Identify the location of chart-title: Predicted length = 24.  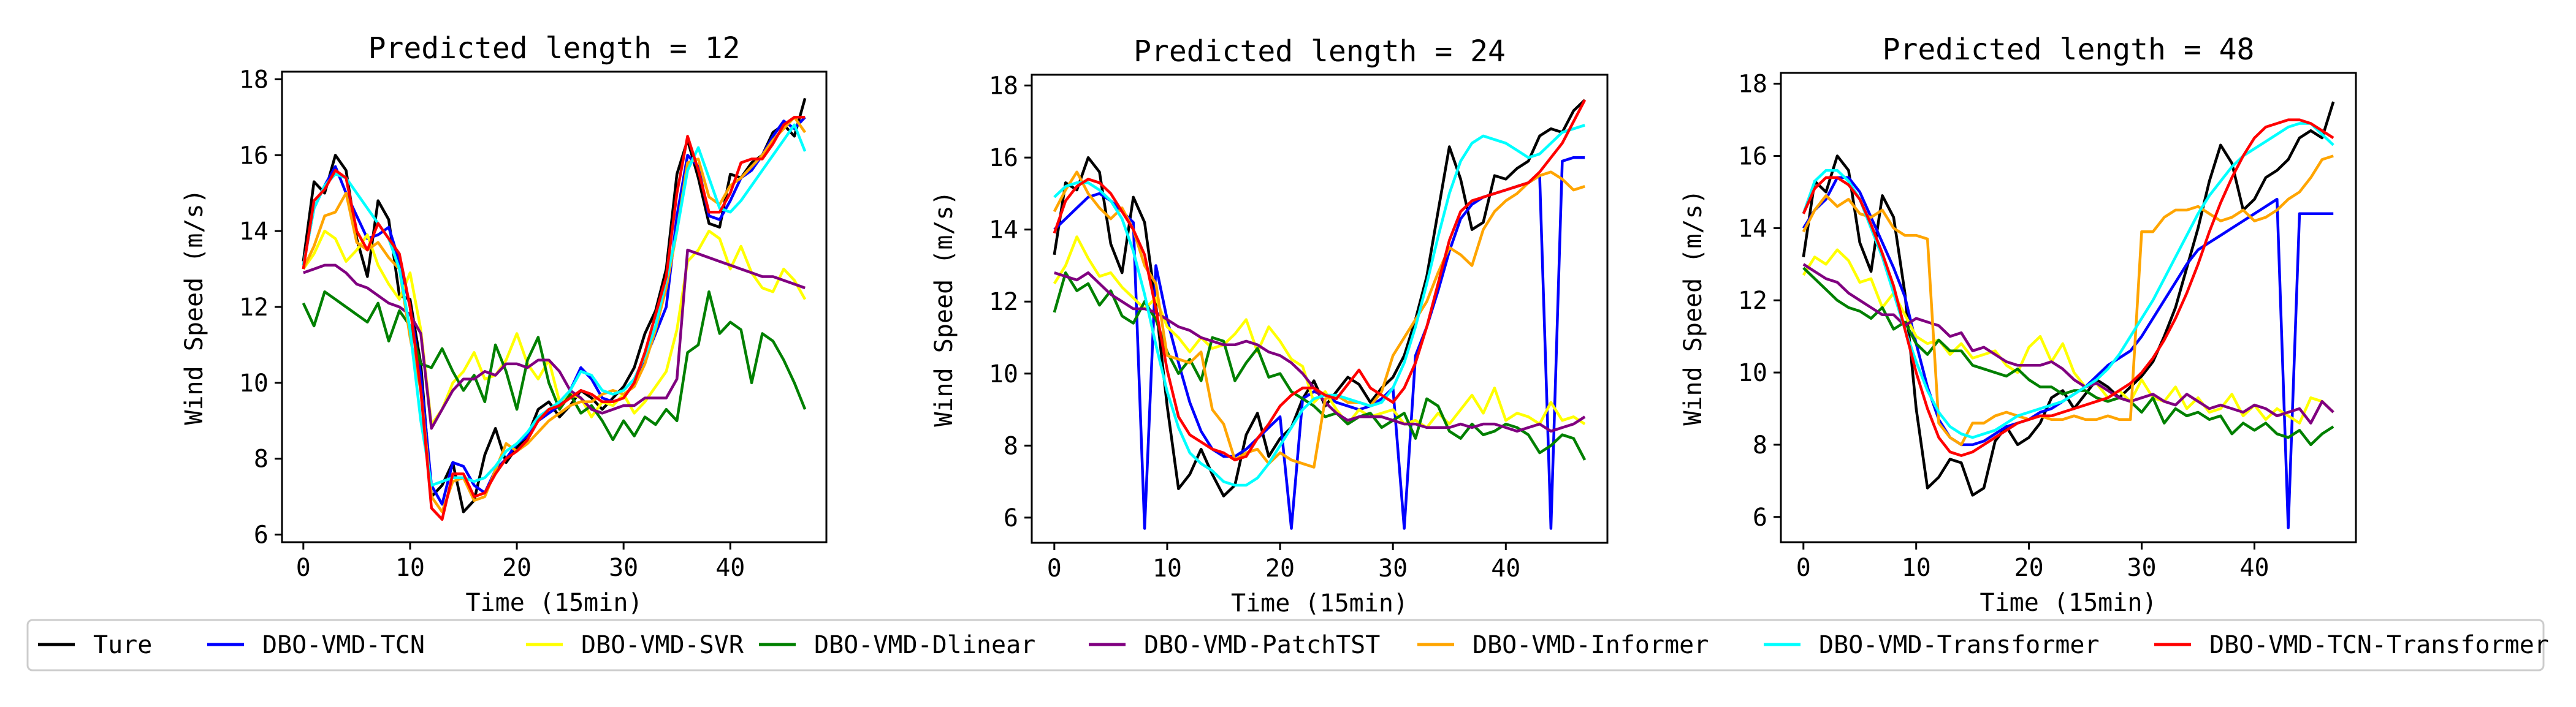
(1320, 52).